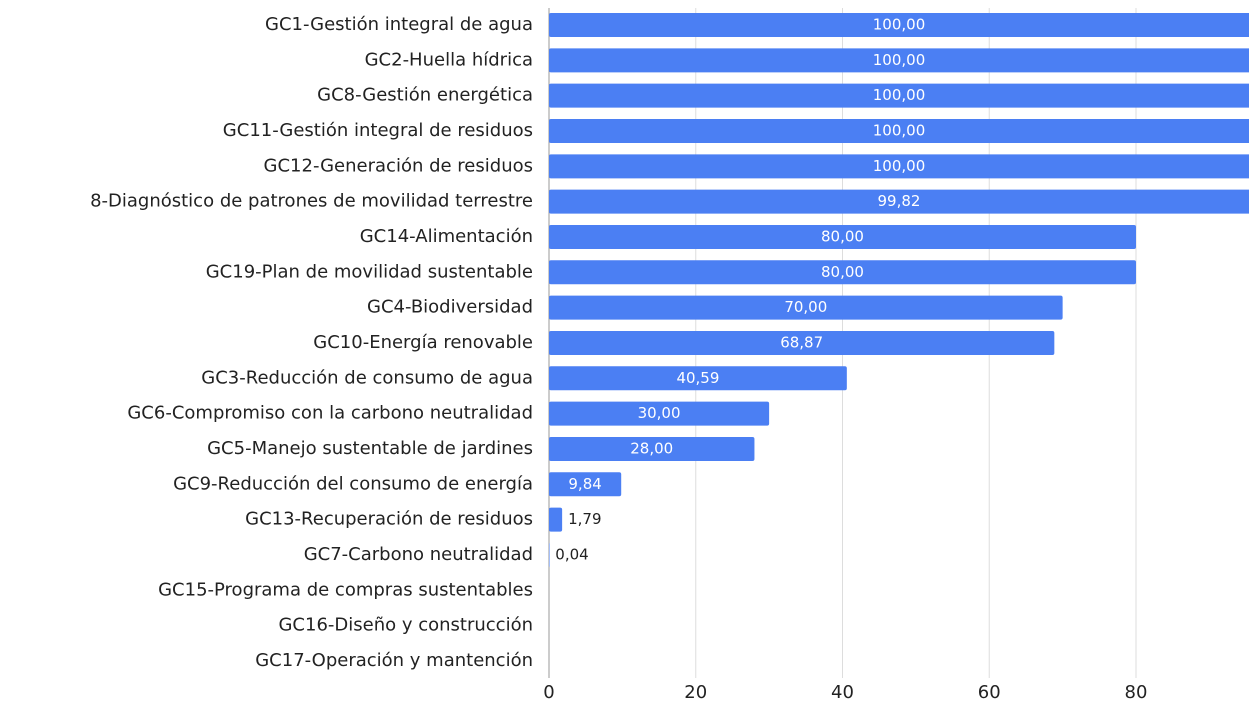 The image size is (1249, 707). What do you see at coordinates (450, 307) in the screenshot?
I see `y-tick-label: GC4-Biodiversidad` at bounding box center [450, 307].